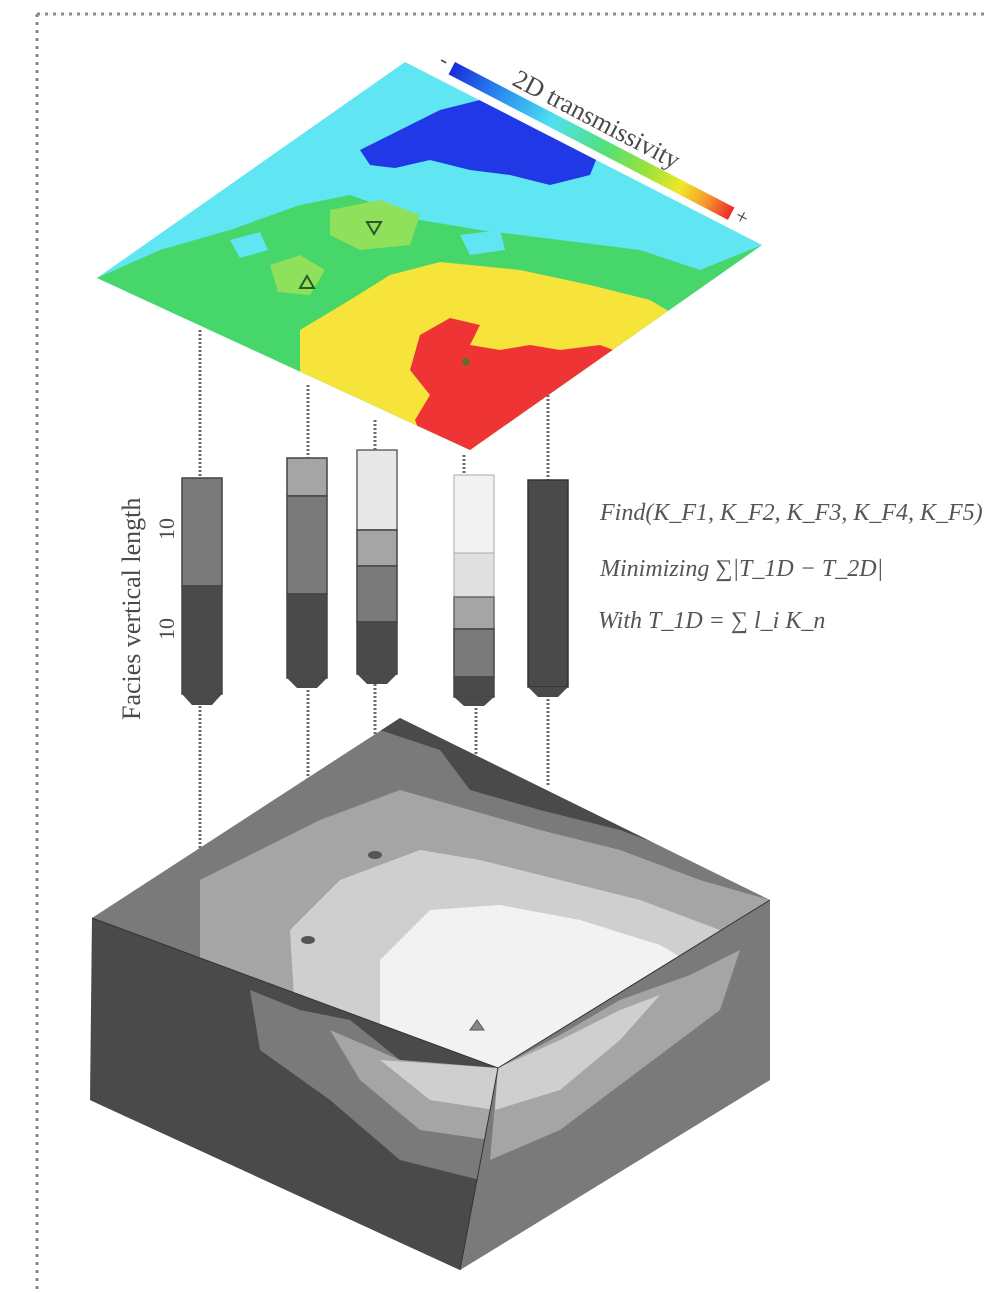 The height and width of the screenshot is (1293, 989). I want to click on formula-with: With T_1D = ∑ l_i K_n, so click(712, 621).